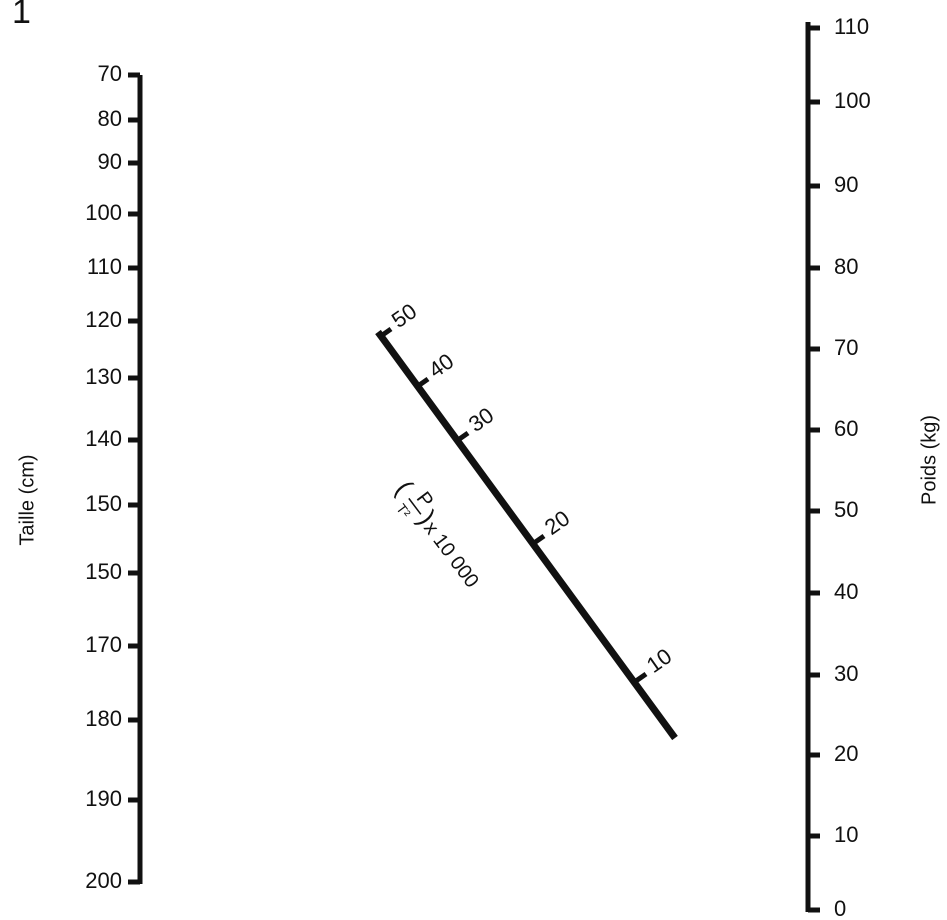 This screenshot has height=920, width=947. I want to click on weight-tick-label: 20, so click(846, 753).